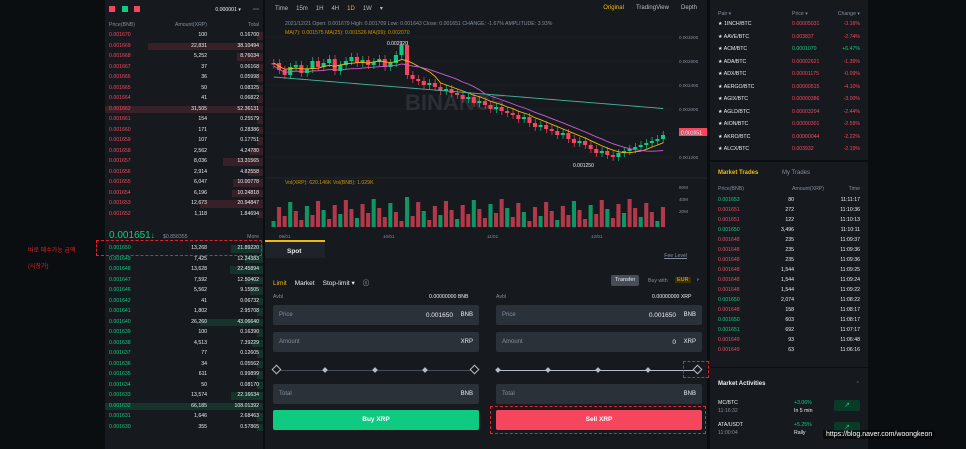 The height and width of the screenshot is (449, 966). Describe the element at coordinates (376, 342) in the screenshot. I see `buy-amount-input: Amount XRP` at that location.